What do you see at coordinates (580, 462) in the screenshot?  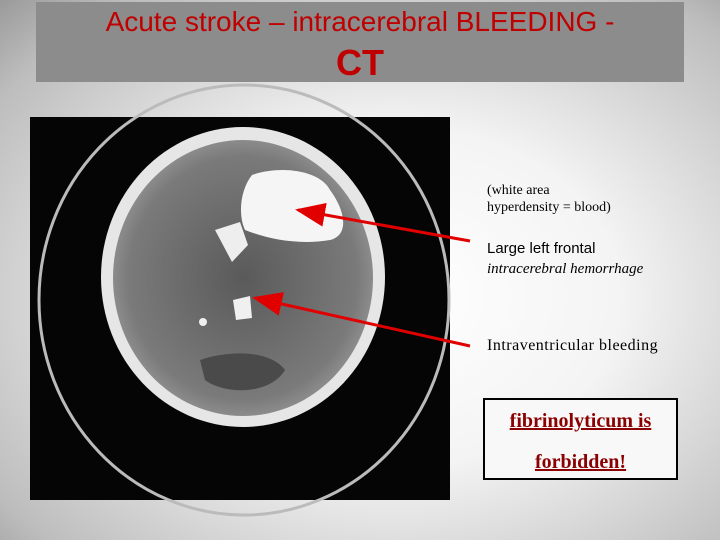 I see `warning-line: forbidden!` at bounding box center [580, 462].